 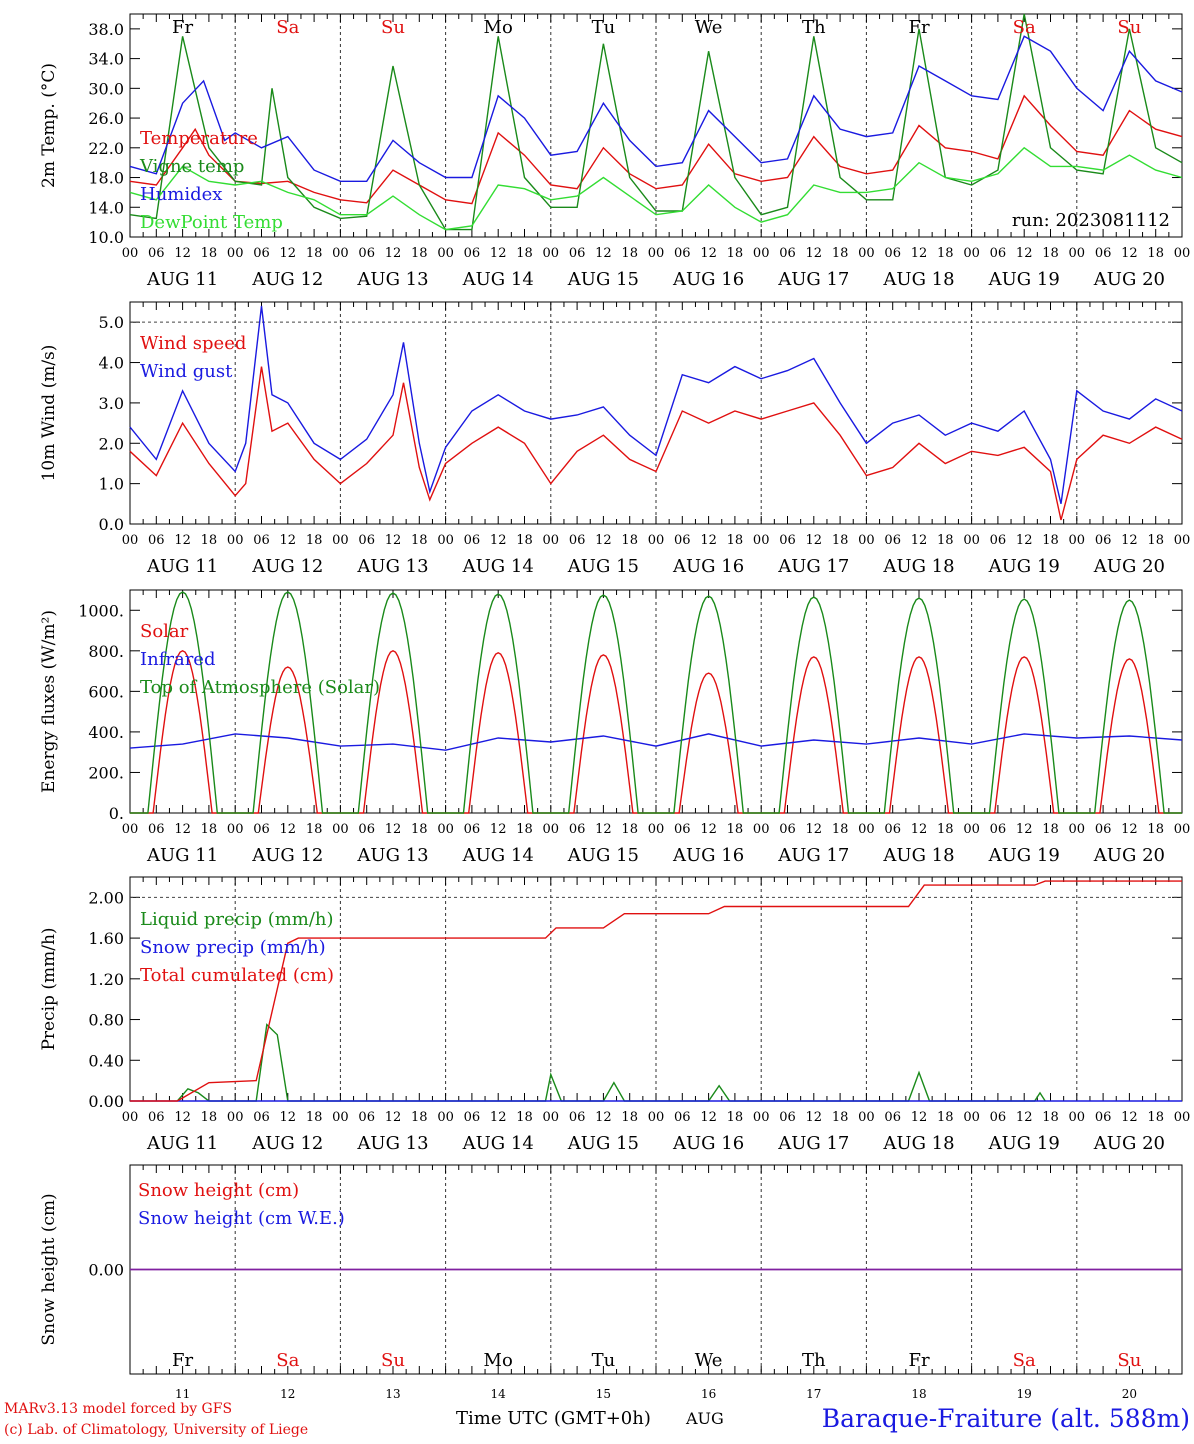 I want to click on date-label: AUG 15, so click(x=603, y=279).